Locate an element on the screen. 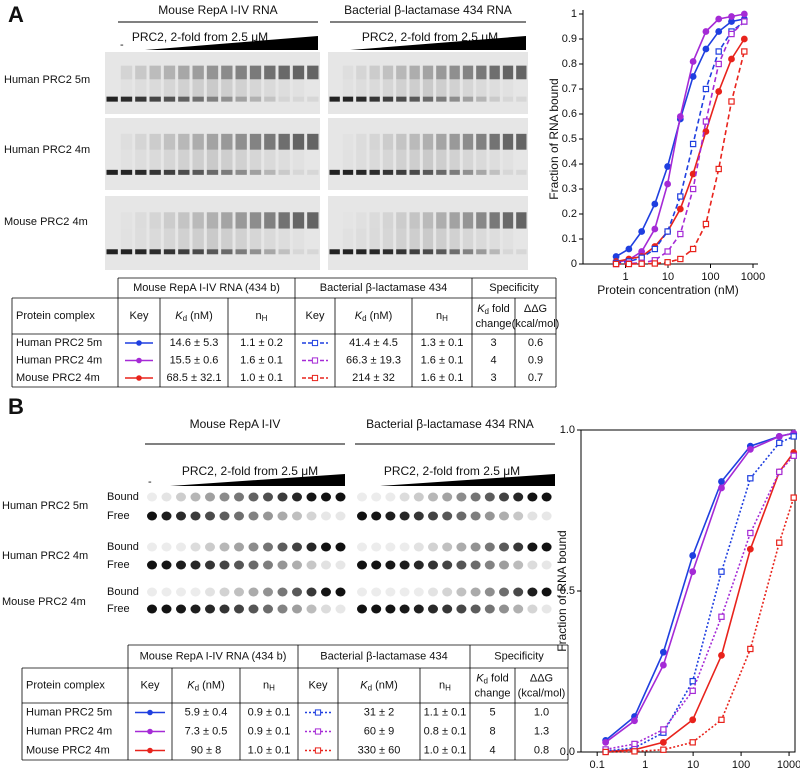 This screenshot has width=800, height=773. key-marker is located at coordinates (315, 378).